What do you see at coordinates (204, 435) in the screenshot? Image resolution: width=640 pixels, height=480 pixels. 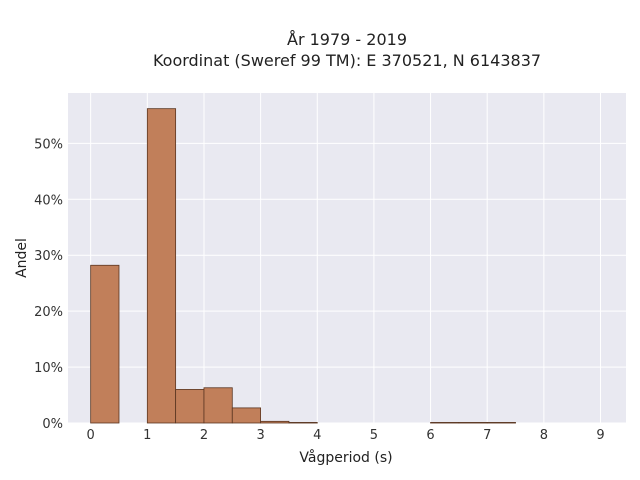 I see `x-tick-label: 2` at bounding box center [204, 435].